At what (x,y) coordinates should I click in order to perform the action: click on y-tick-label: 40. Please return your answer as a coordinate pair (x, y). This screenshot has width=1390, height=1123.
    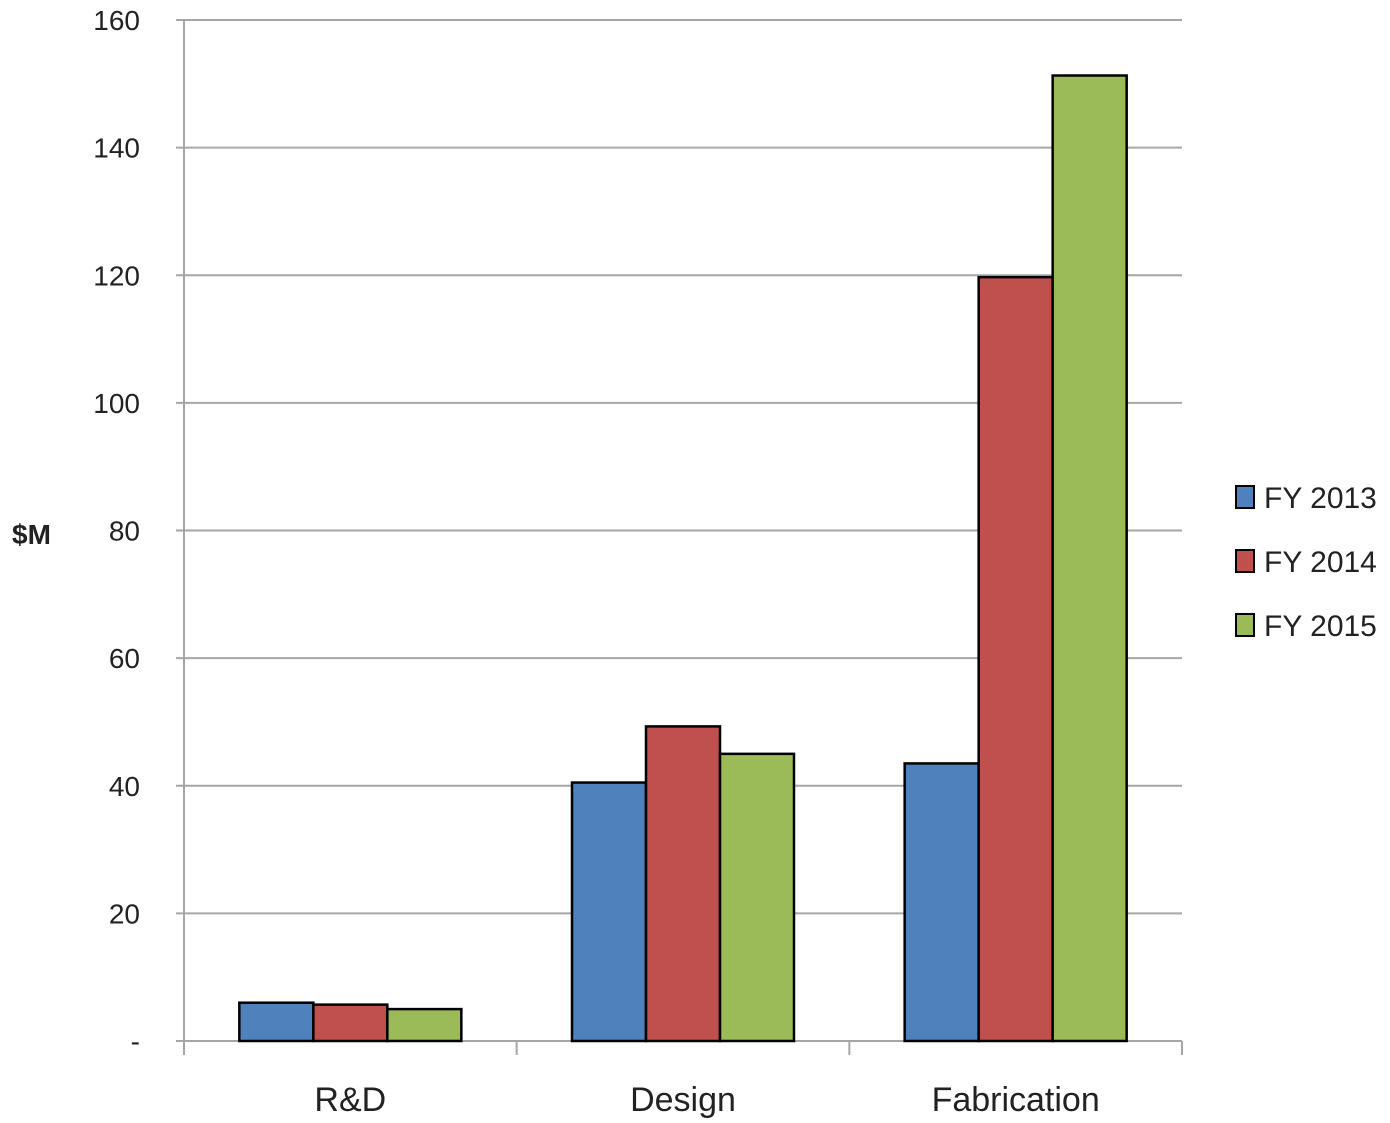
    Looking at the image, I should click on (124, 786).